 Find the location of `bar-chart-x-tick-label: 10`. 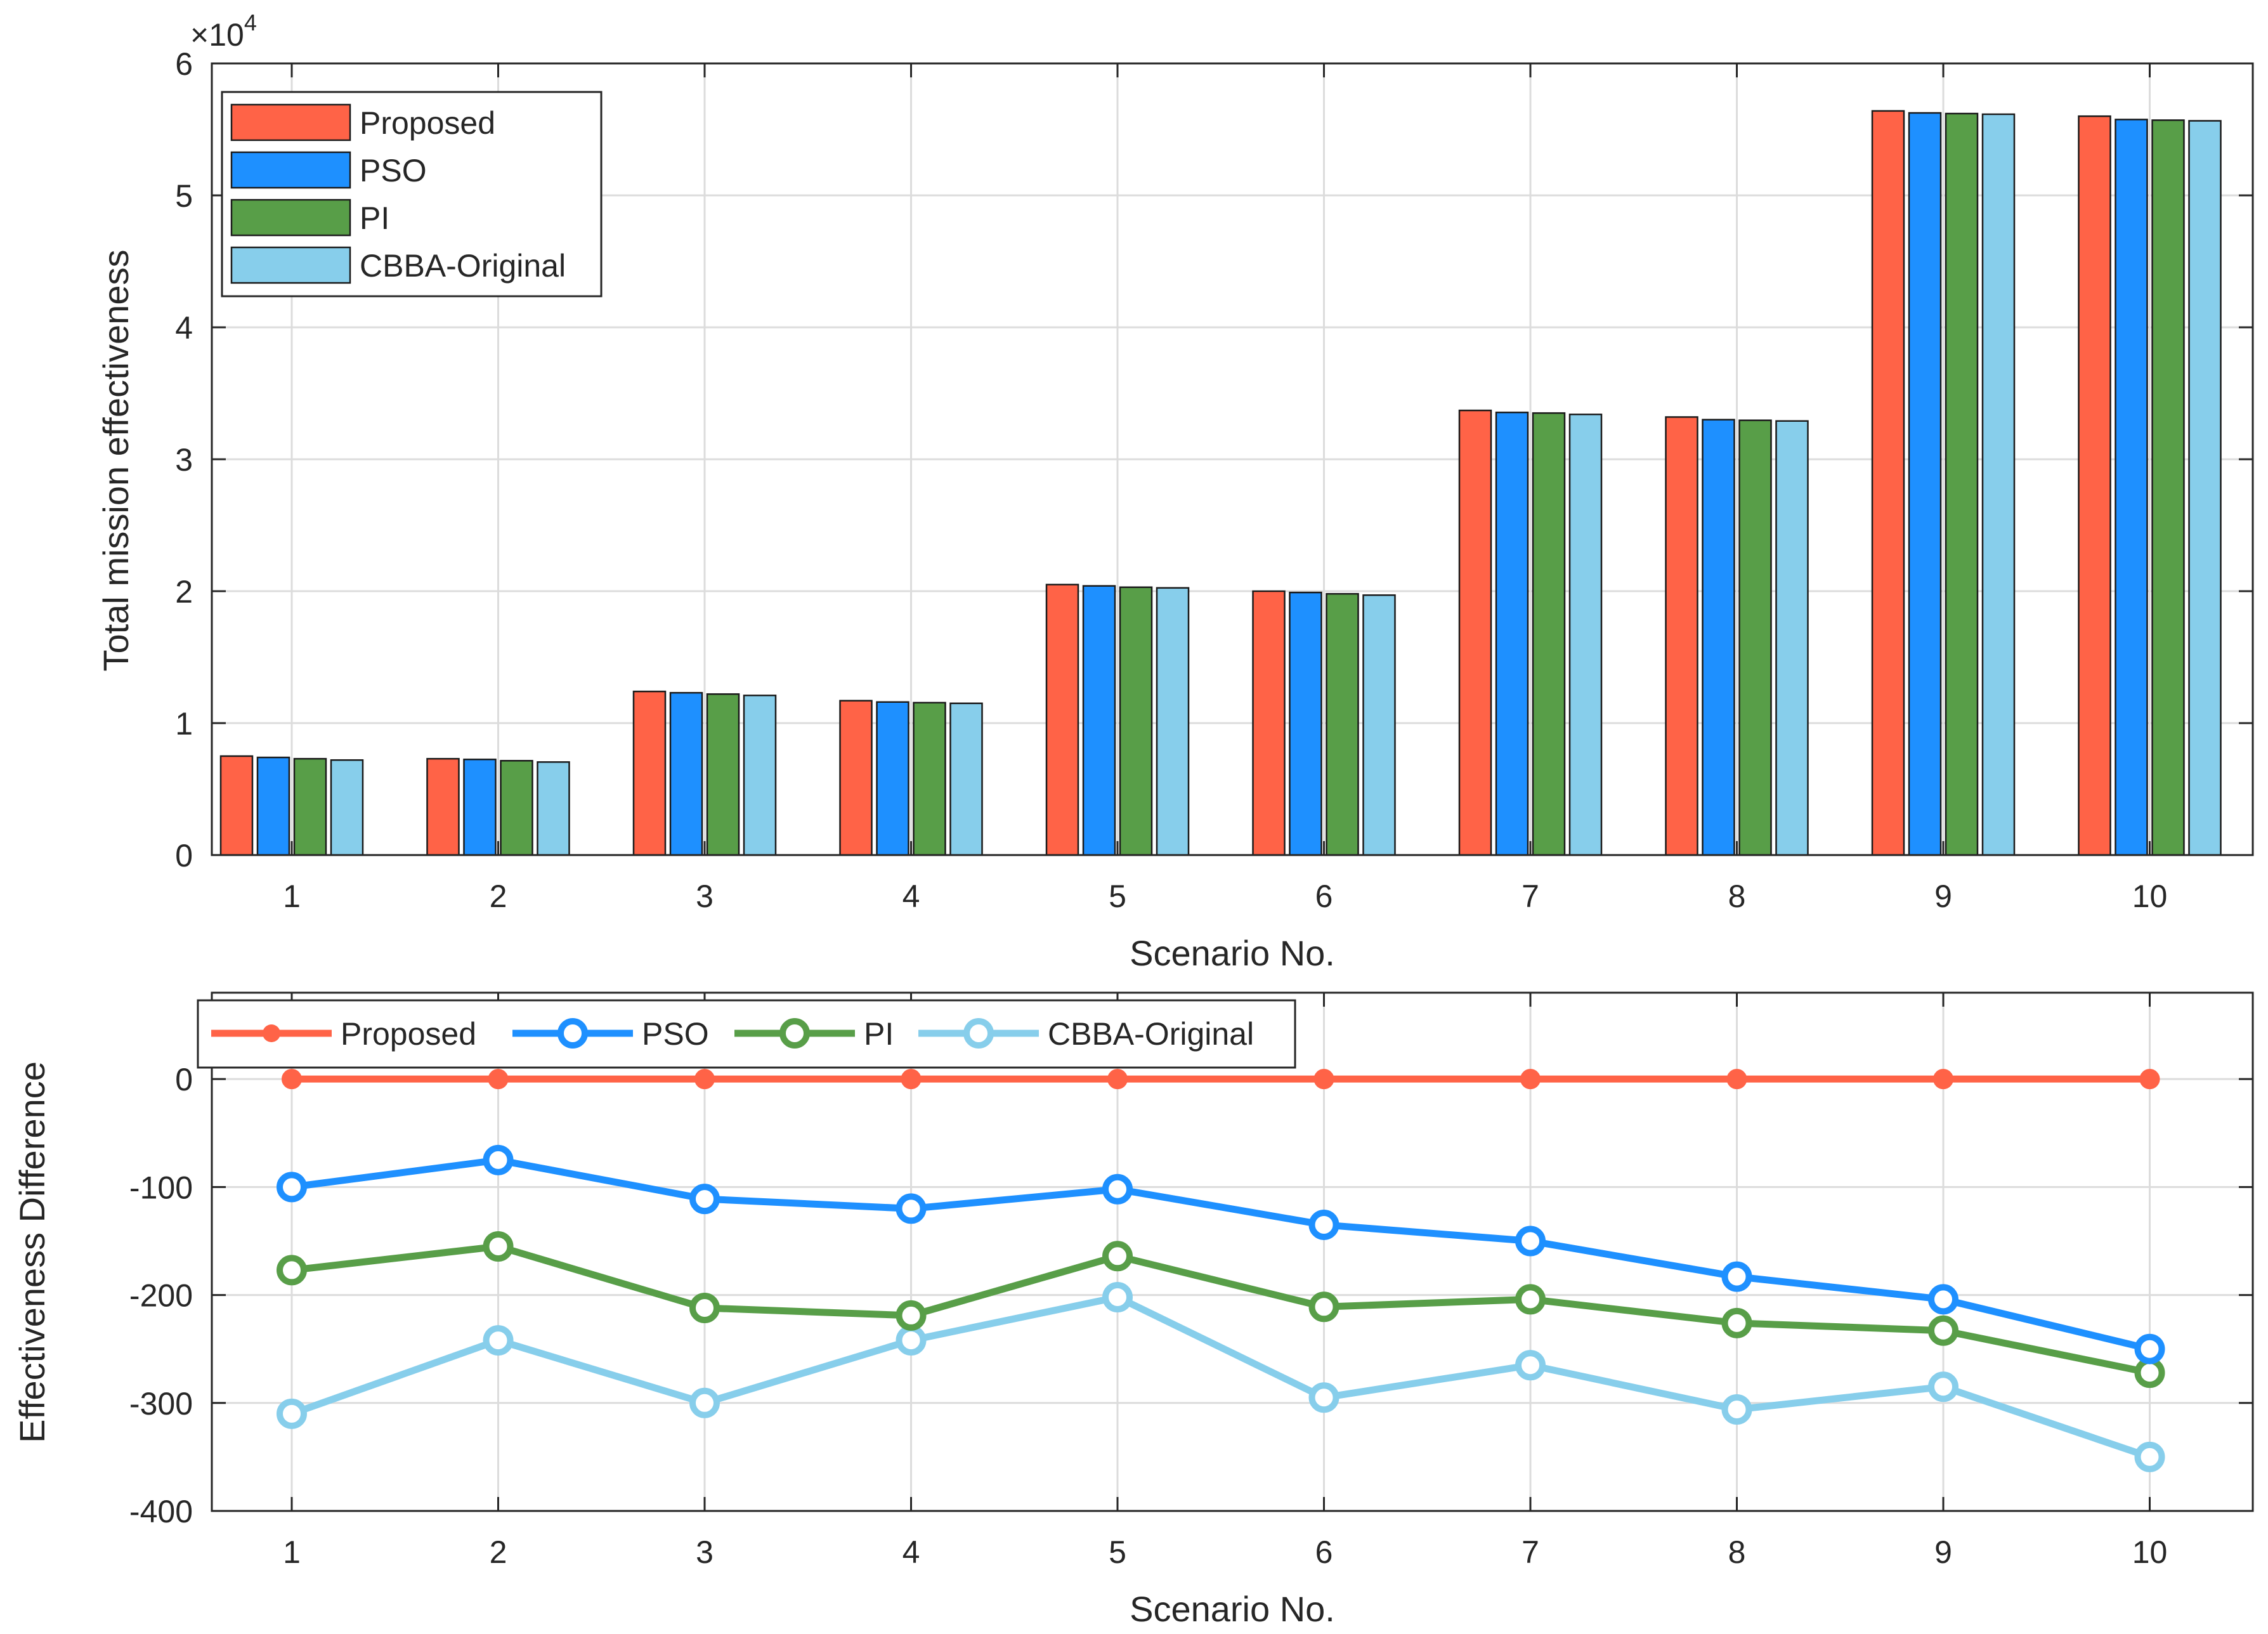

bar-chart-x-tick-label: 10 is located at coordinates (2150, 896).